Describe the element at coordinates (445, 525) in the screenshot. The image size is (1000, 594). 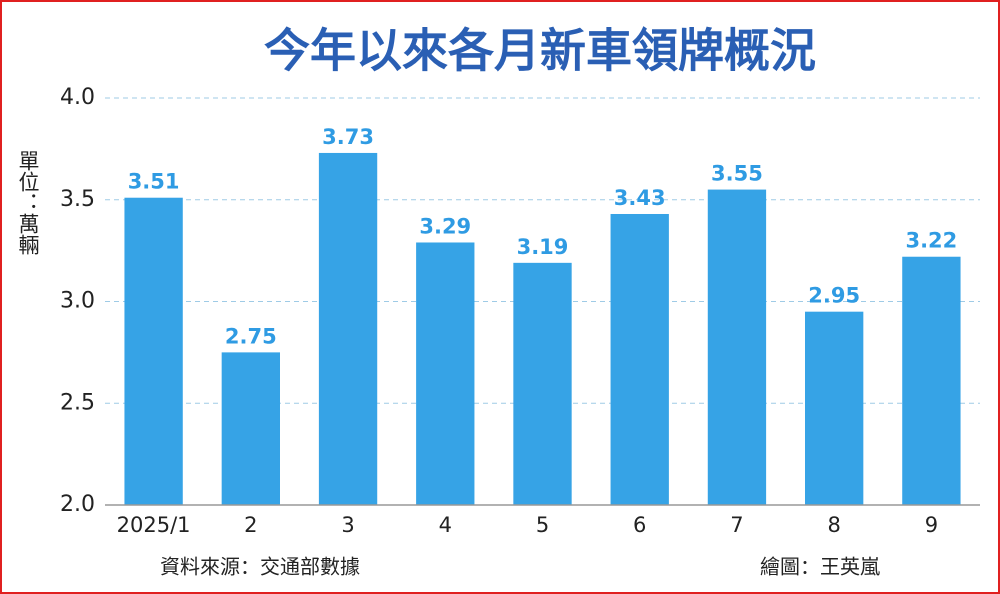
I see `x-tick-label: 4` at that location.